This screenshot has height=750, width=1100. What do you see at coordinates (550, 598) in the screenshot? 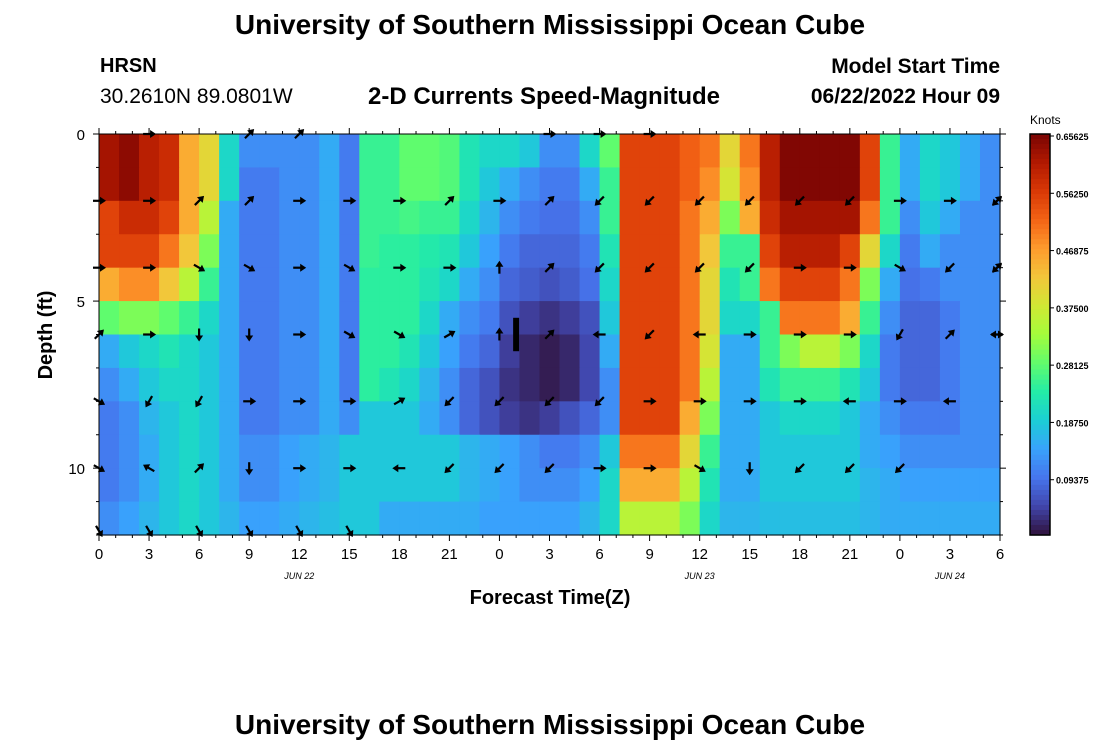
I see `x-axis-label: Forecast Time(Z)` at bounding box center [550, 598].